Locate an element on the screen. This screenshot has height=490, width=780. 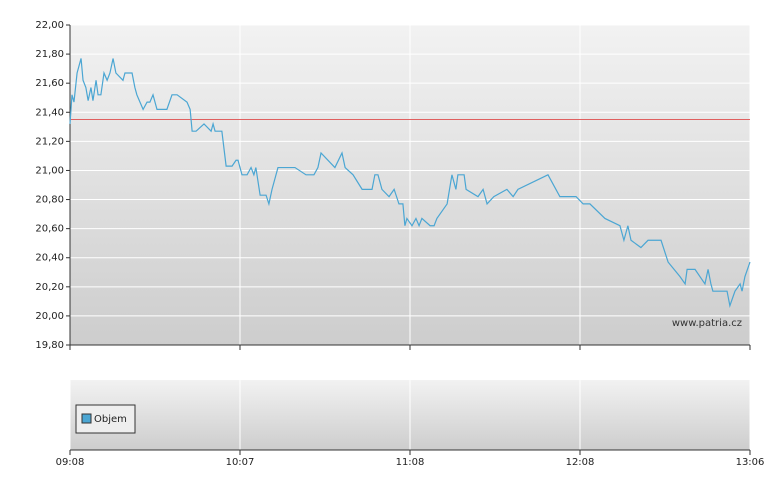
y-tick-label: 20,80 is located at coordinates (49, 200).